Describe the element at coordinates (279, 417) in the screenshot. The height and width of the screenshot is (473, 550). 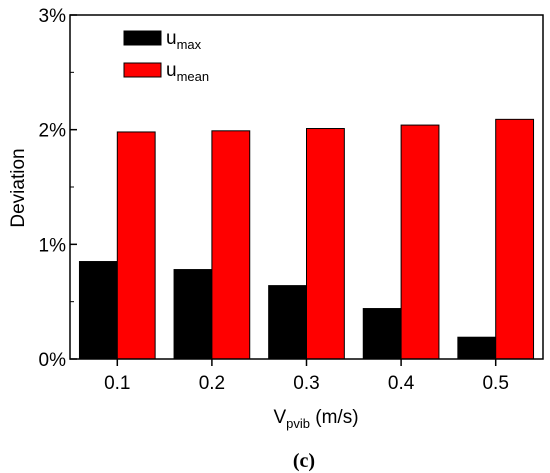
I see `x-axis-title-main: V` at that location.